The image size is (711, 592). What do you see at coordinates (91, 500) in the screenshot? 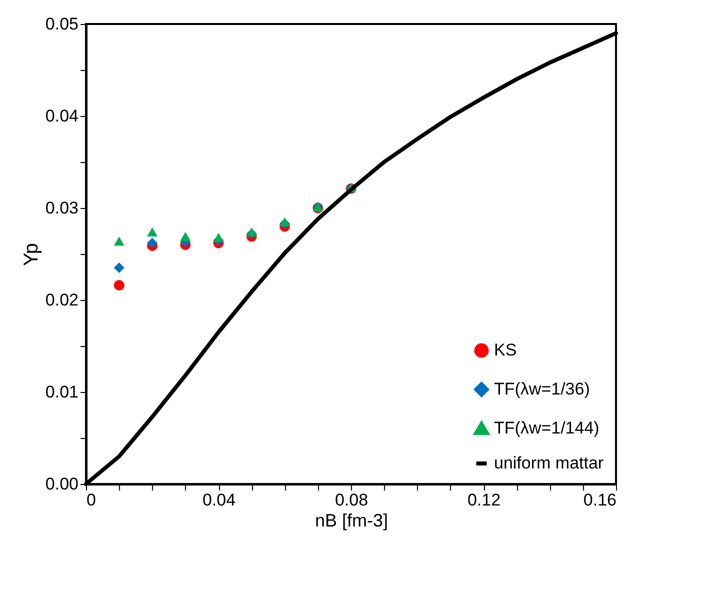
I see `x-tick-label: 0` at bounding box center [91, 500].